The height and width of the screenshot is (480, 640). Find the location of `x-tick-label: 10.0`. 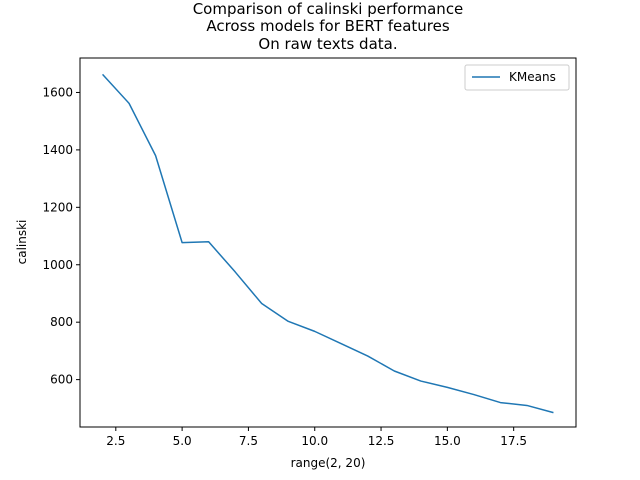

x-tick-label: 10.0 is located at coordinates (314, 441).